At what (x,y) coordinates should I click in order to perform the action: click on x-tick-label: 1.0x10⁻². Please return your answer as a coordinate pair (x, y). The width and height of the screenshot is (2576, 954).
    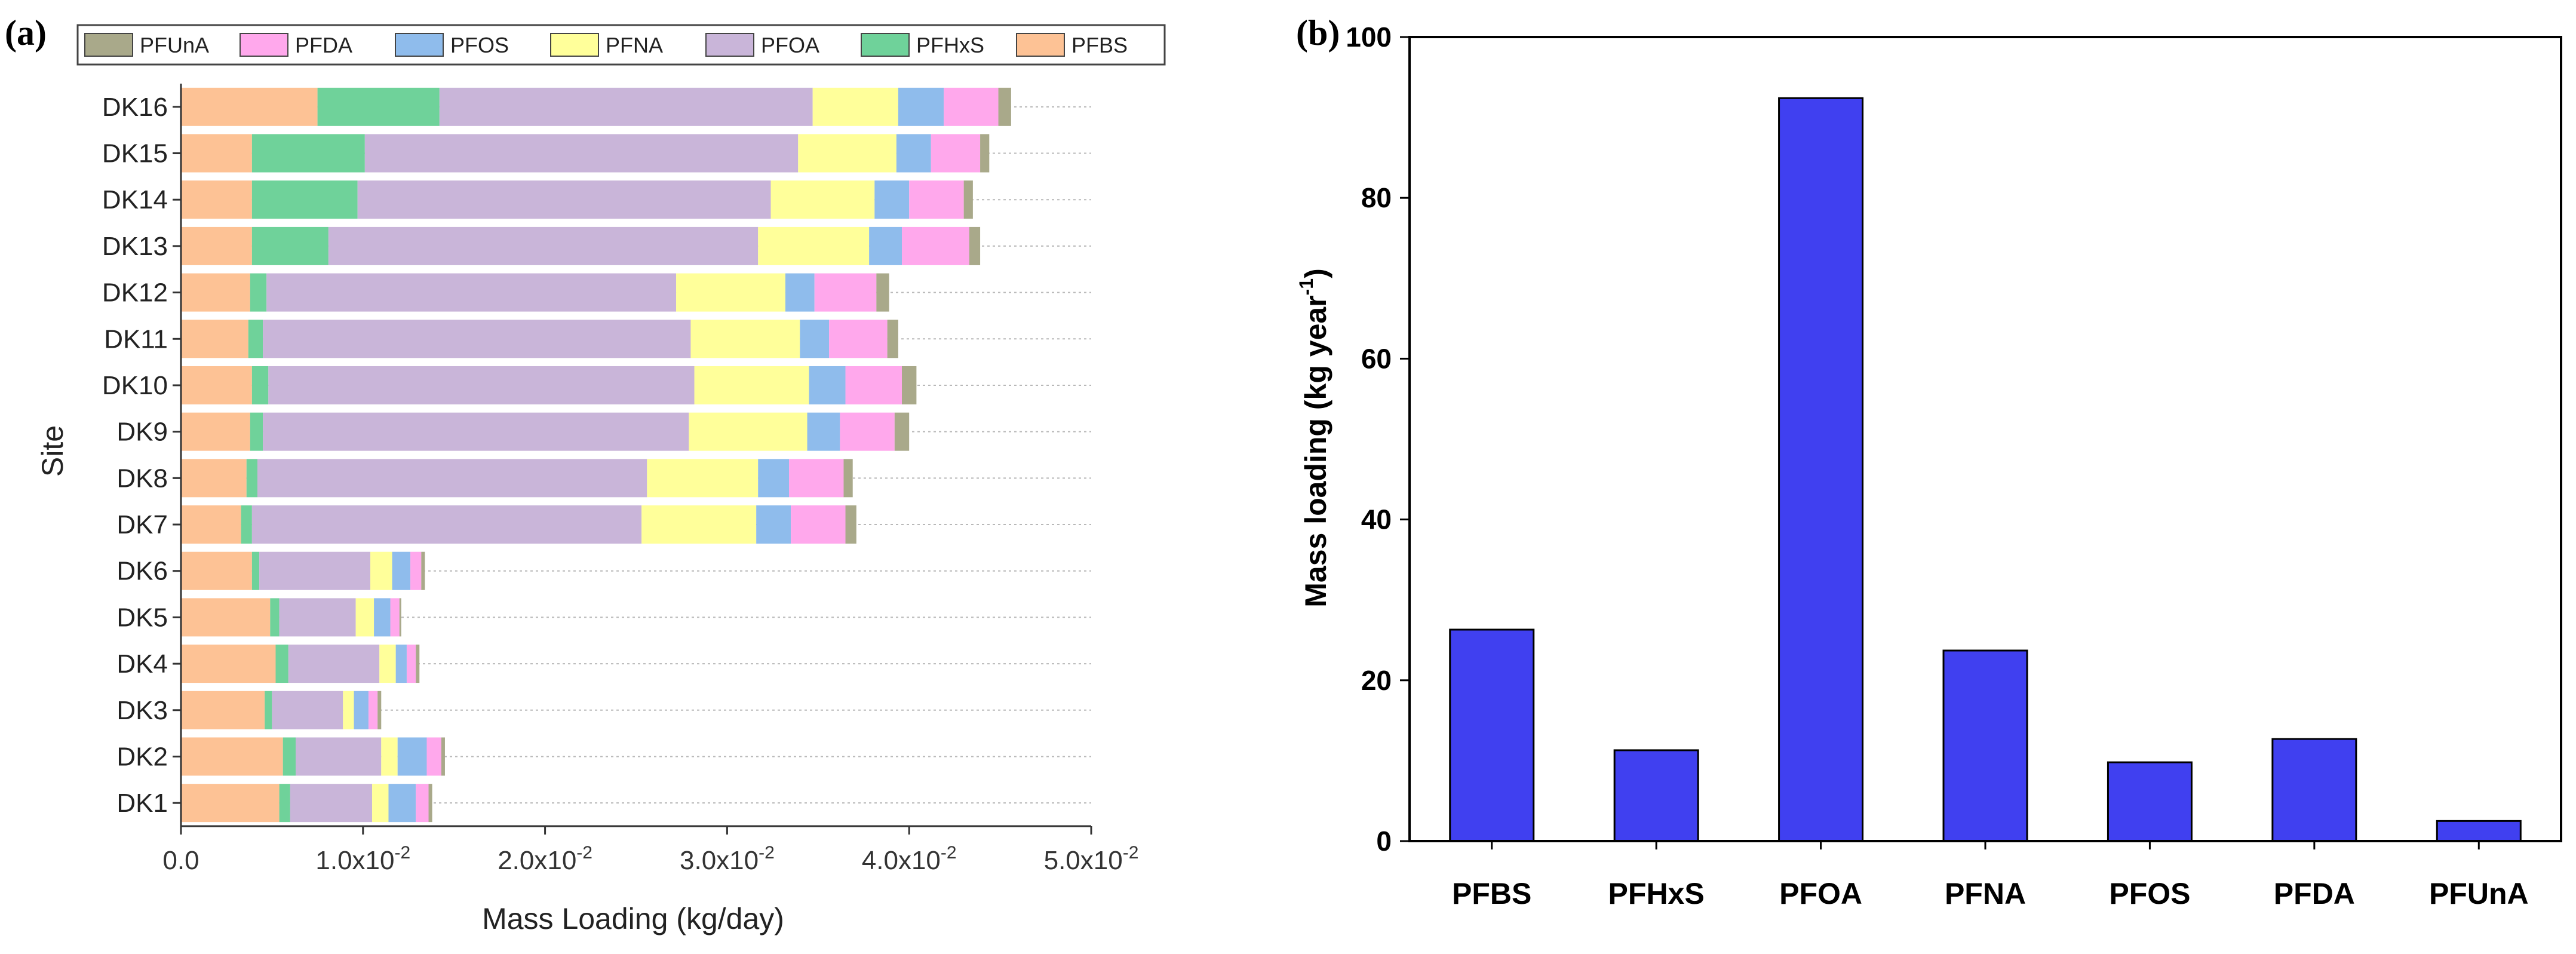
    Looking at the image, I should click on (363, 859).